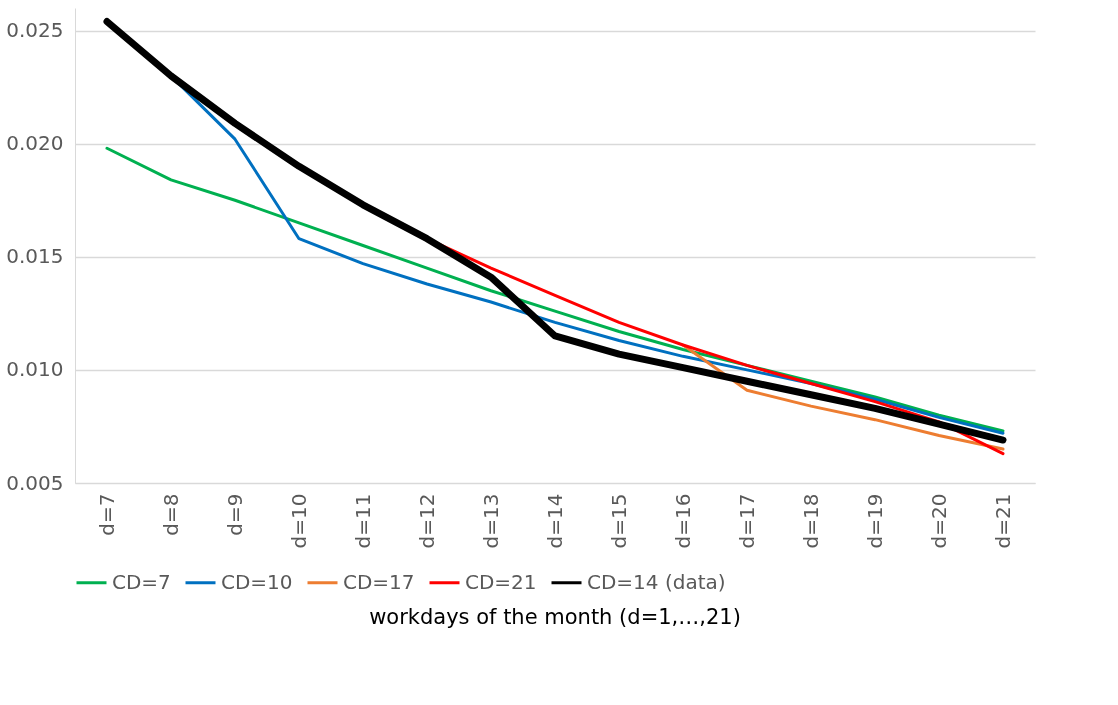 The image size is (1118, 705). Describe the element at coordinates (746, 521) in the screenshot. I see `x-tick-label: d=17` at that location.